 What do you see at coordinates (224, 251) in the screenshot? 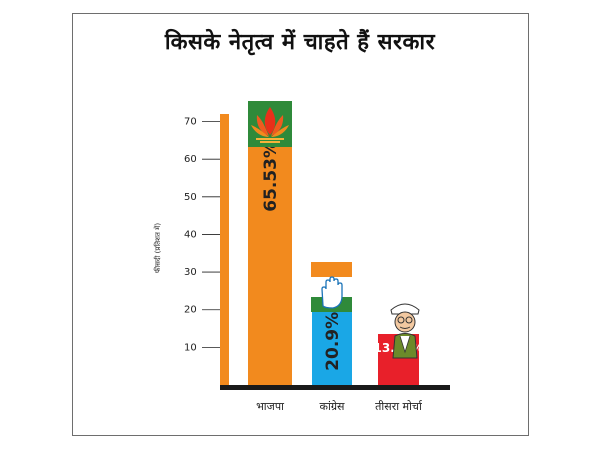
I see `y-axis-bar` at bounding box center [224, 251].